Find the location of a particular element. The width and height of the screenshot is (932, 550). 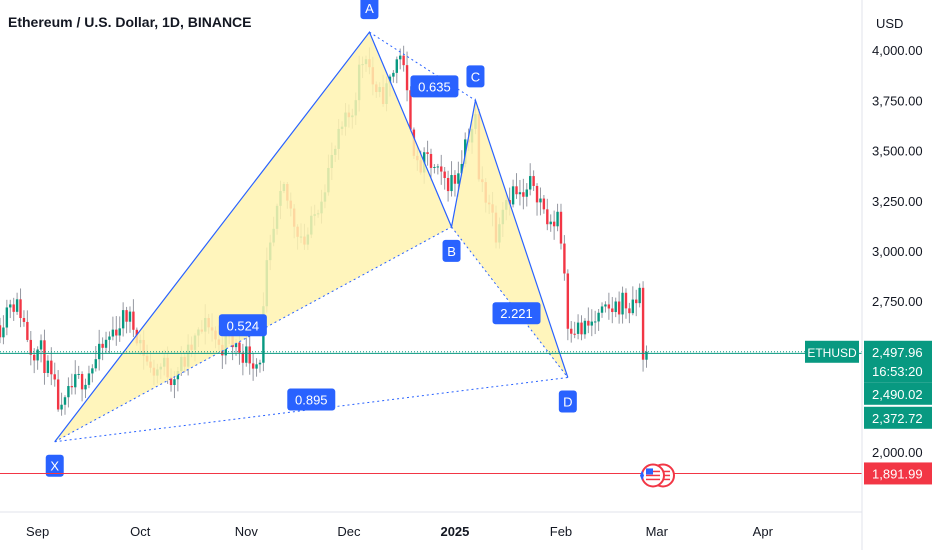

price-tick-label: 2,000.00 is located at coordinates (897, 452).